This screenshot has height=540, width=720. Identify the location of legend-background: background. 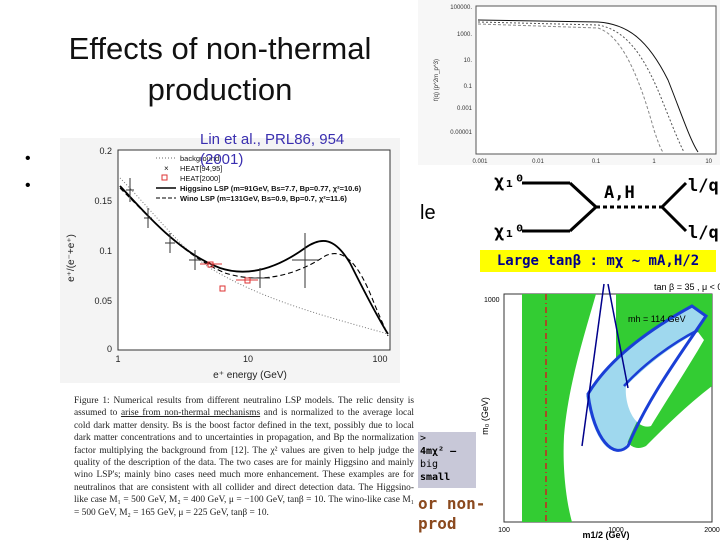
(199, 158).